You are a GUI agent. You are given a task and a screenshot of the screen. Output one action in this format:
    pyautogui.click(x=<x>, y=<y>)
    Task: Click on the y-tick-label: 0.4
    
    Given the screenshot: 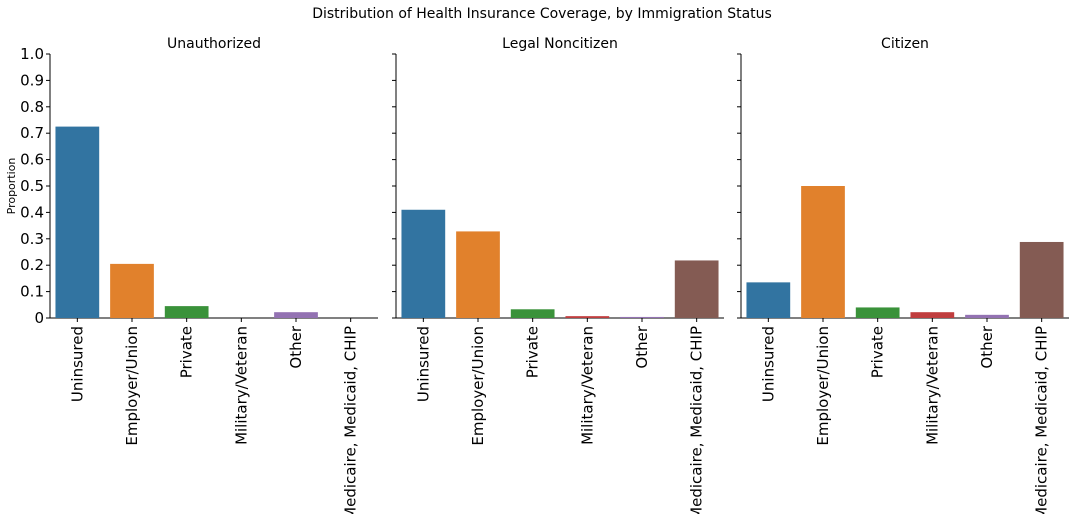 What is the action you would take?
    pyautogui.click(x=32, y=212)
    